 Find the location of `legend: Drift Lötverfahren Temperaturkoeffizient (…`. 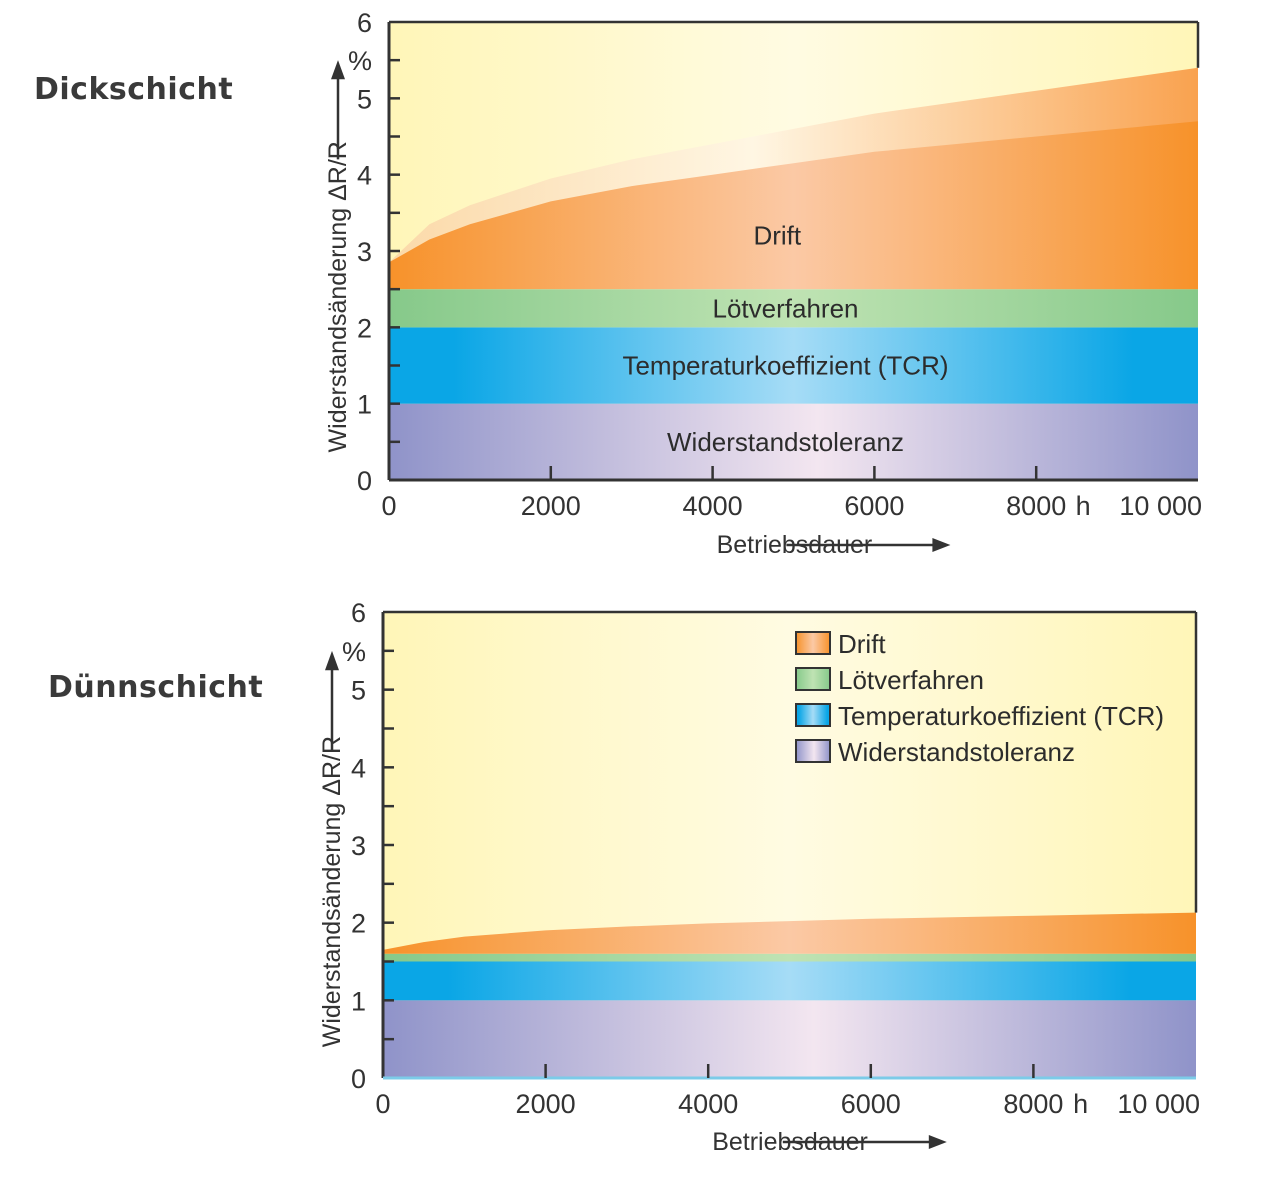

legend: Drift Lötverfahren Temperaturkoeffizient (… is located at coordinates (979, 698).